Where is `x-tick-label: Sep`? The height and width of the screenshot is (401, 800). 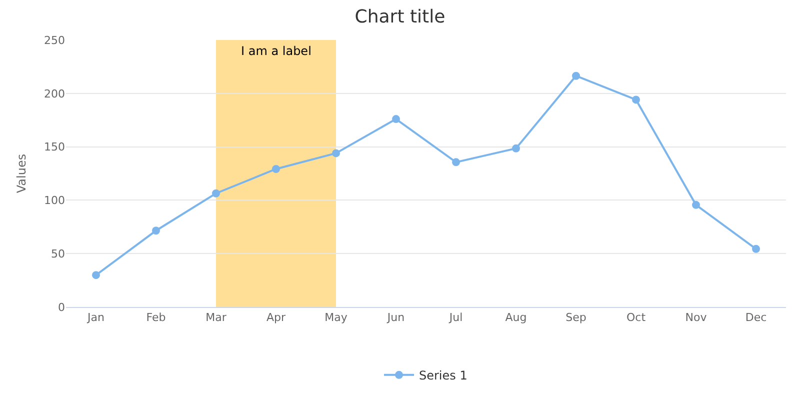
x-tick-label: Sep is located at coordinates (576, 317).